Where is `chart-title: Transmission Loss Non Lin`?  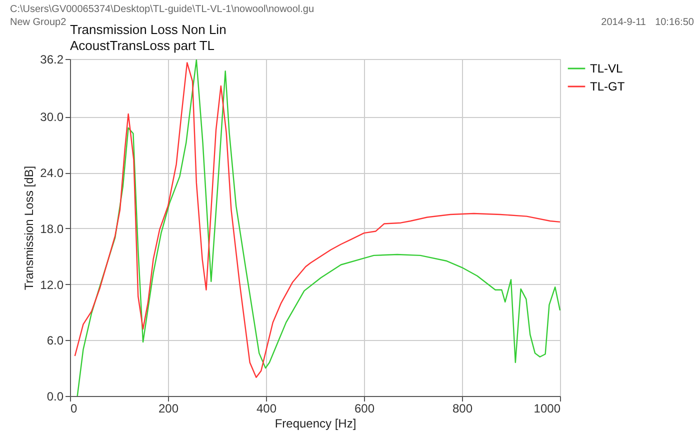
chart-title: Transmission Loss Non Lin is located at coordinates (148, 29).